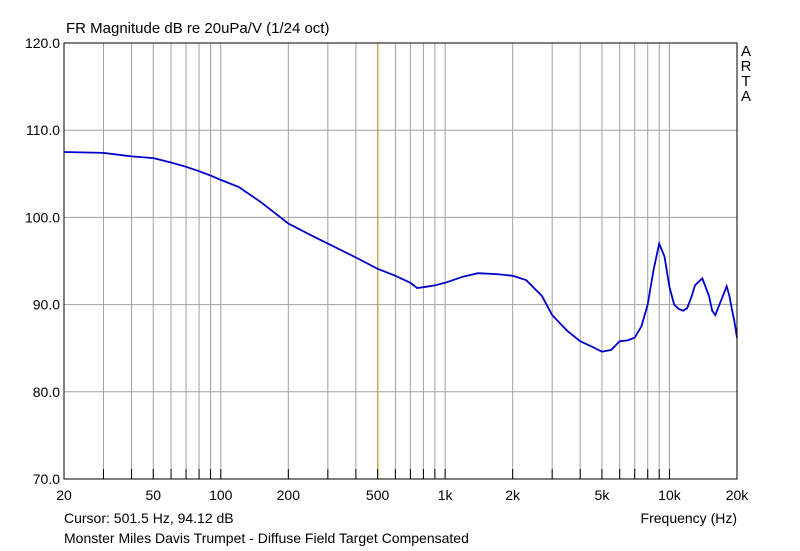  What do you see at coordinates (402, 495) in the screenshot?
I see `x-tick-labels: 20 50 100 200 500 1k 2k 5k 10k 20k` at bounding box center [402, 495].